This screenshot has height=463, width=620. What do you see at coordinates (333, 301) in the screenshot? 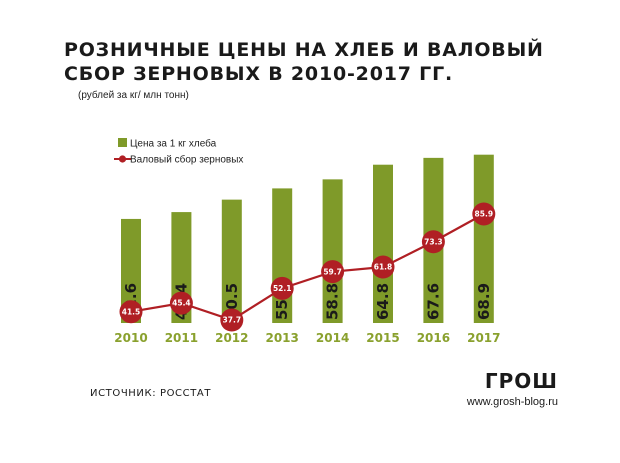
I see `bar-value-label: 58.8` at bounding box center [333, 301].